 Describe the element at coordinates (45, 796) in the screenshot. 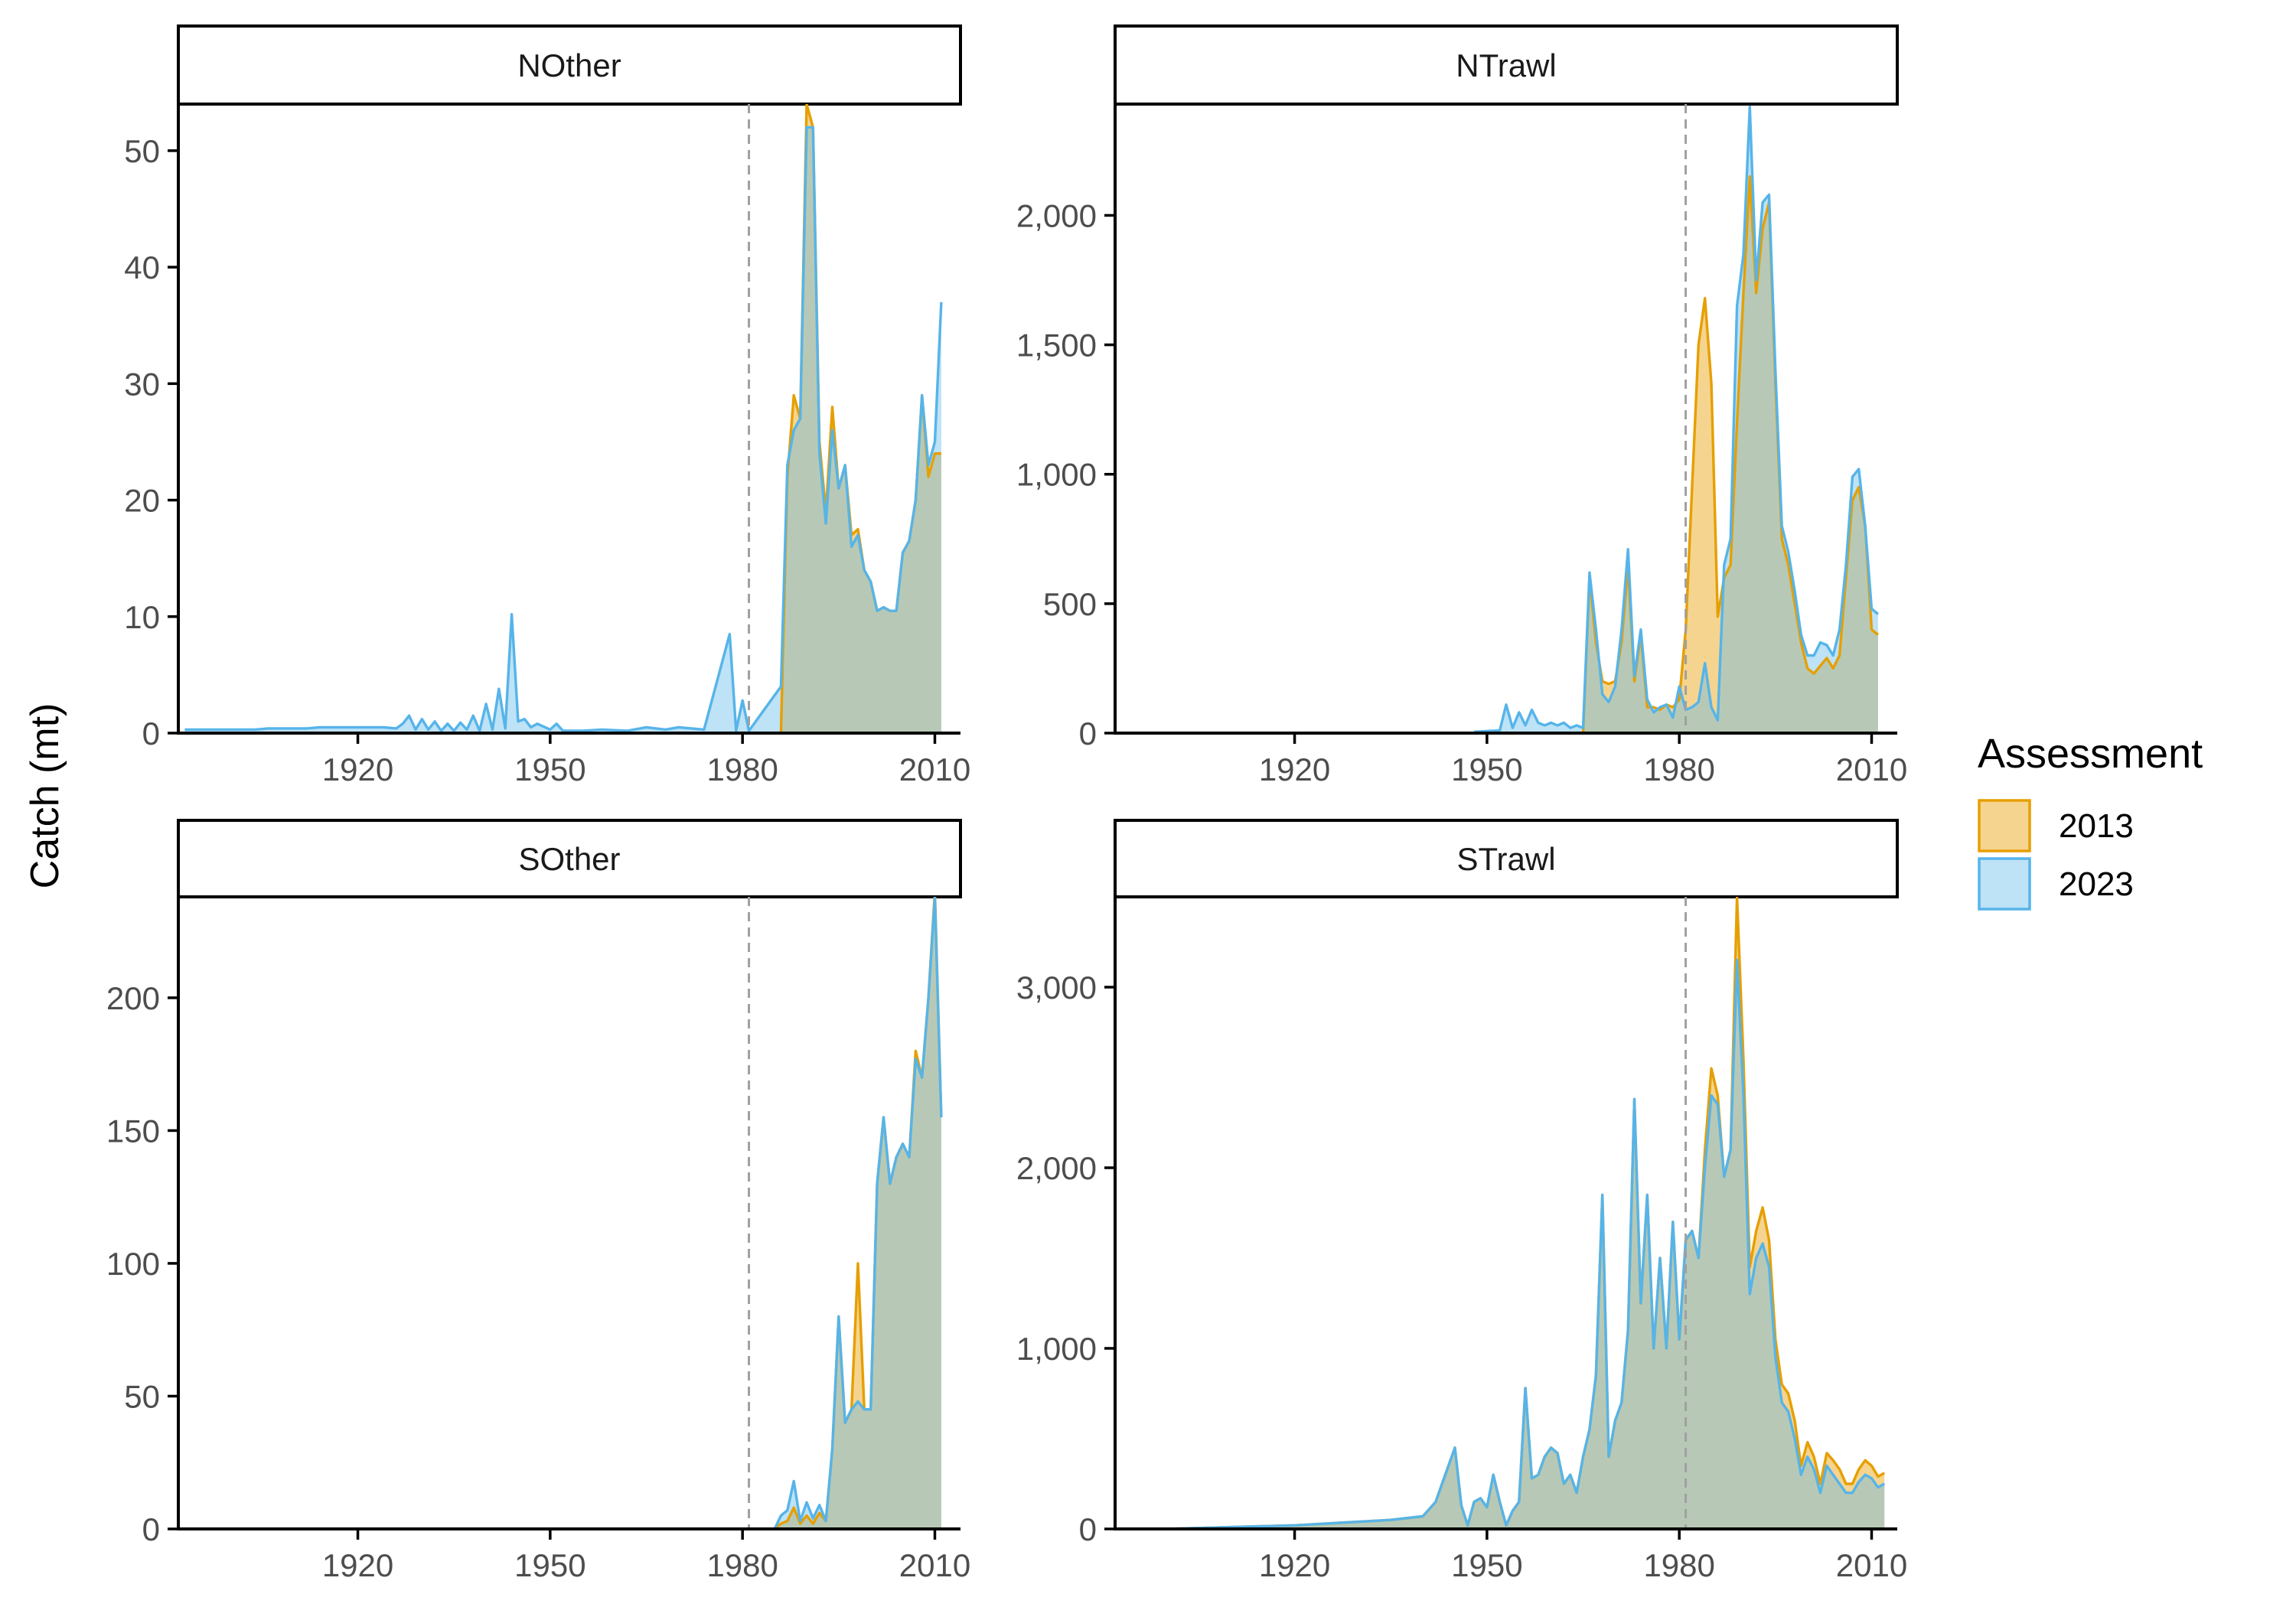

I see `y-axis-label: Catch (mt)` at that location.